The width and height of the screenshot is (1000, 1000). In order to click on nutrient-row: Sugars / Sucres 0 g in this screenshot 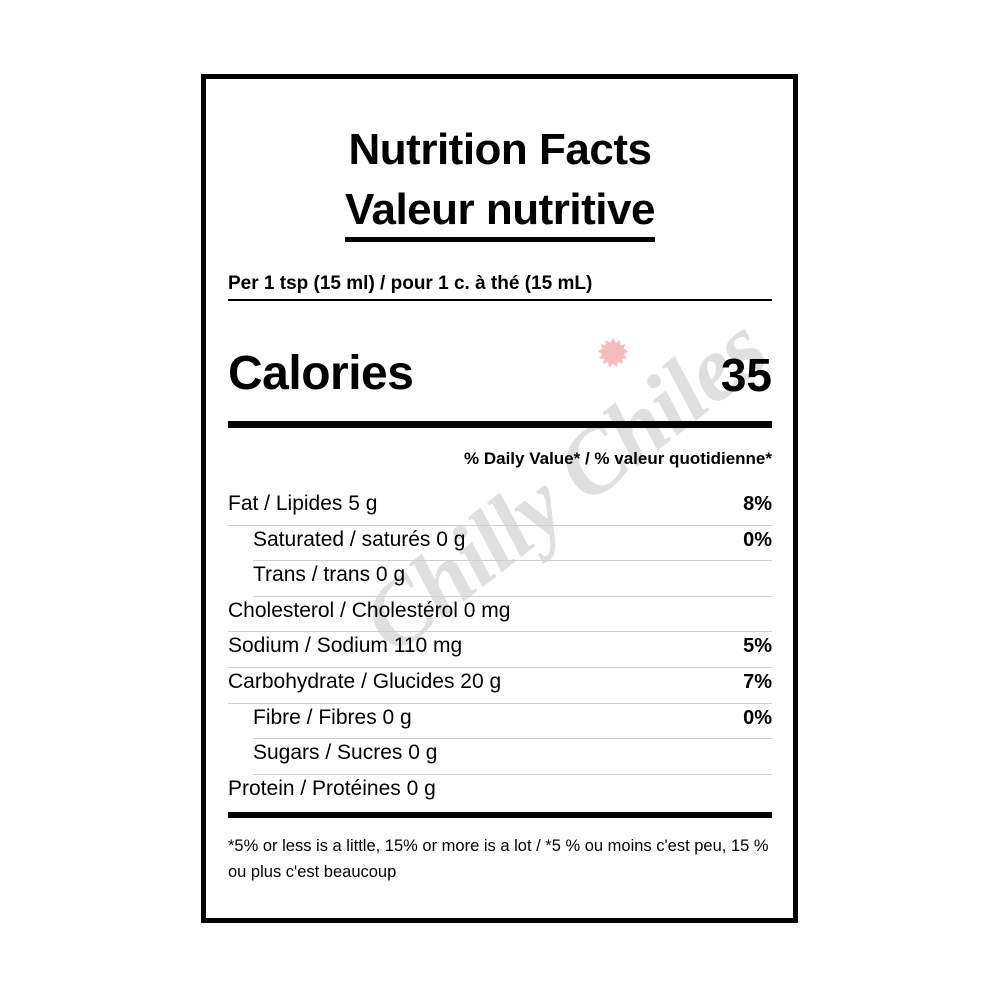, I will do `click(500, 757)`.